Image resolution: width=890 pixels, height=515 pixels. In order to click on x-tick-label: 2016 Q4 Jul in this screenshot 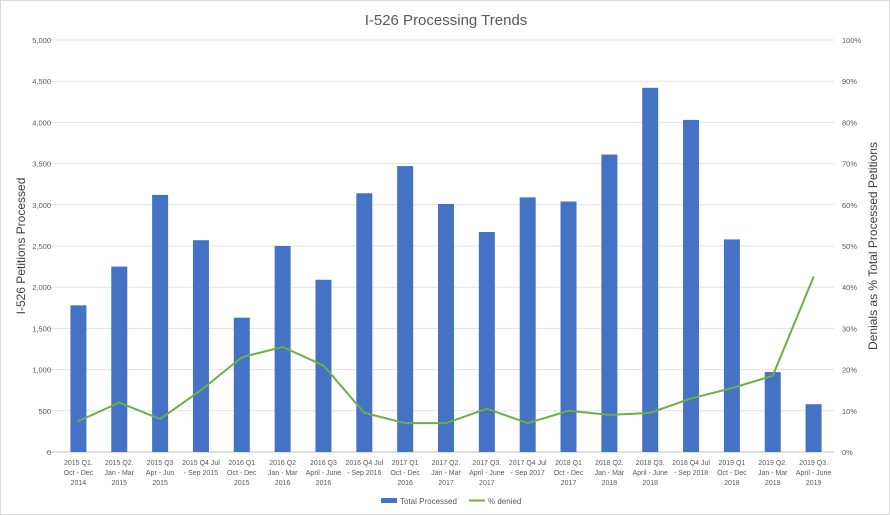, I will do `click(364, 463)`.